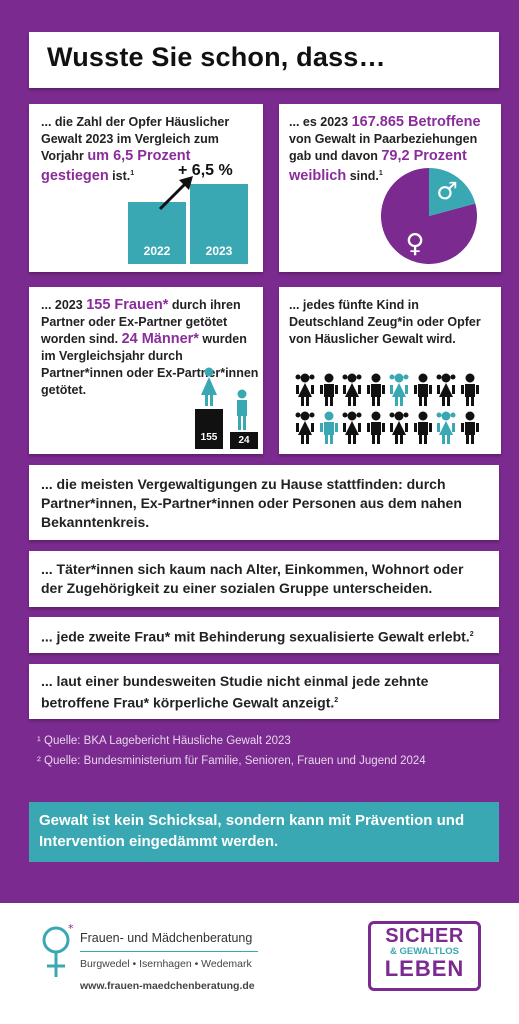 This screenshot has height=1024, width=519. I want to click on campaign-badge: SICHER & GEWALTLOS LEBEN, so click(424, 956).